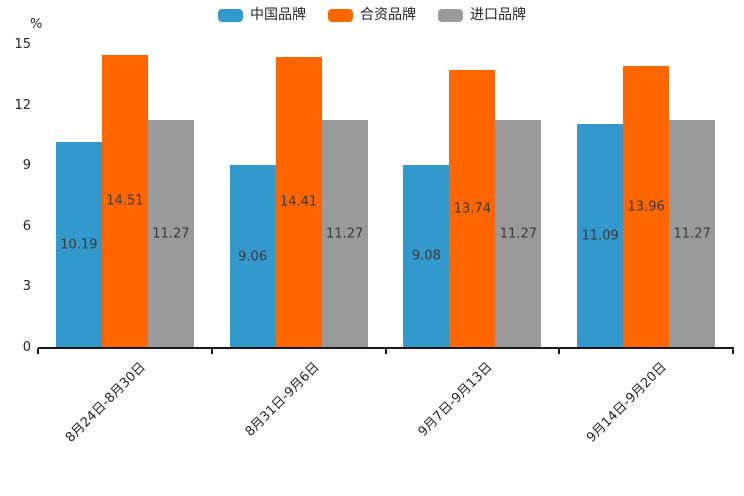 The height and width of the screenshot is (496, 744). I want to click on bar-中国品牌-1: 9.06, so click(252, 256).